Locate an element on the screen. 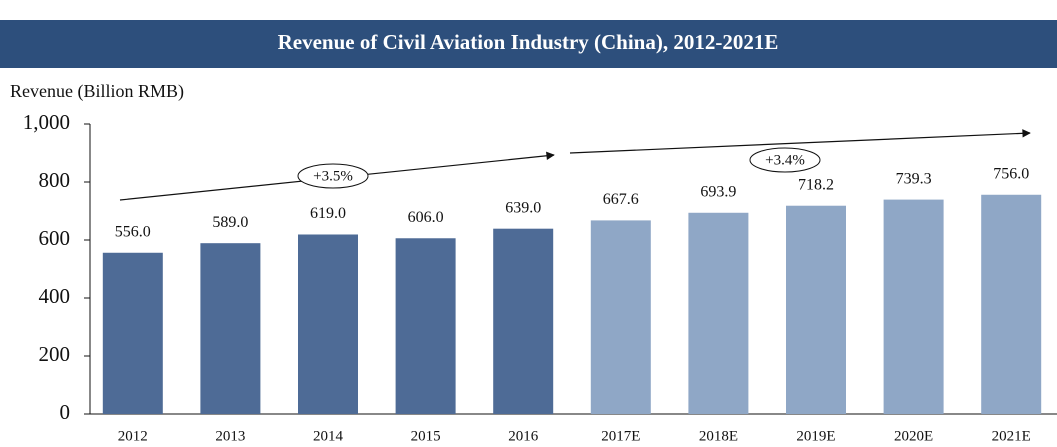 This screenshot has width=1057, height=447. x-tick-label: 2016 is located at coordinates (523, 436).